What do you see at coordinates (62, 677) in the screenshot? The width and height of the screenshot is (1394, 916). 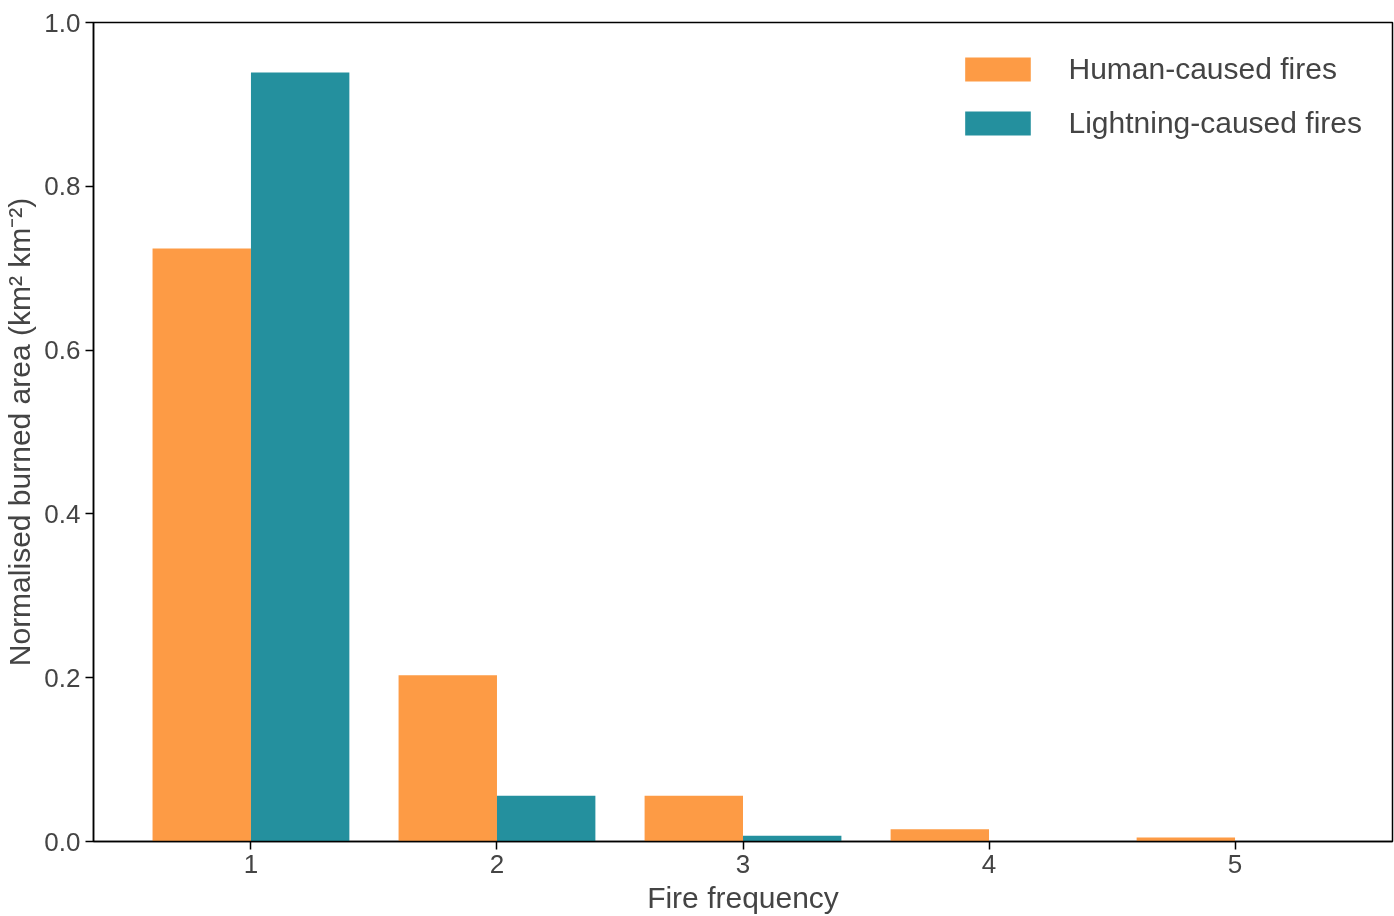 I see `y-tick-label: 0.2` at bounding box center [62, 677].